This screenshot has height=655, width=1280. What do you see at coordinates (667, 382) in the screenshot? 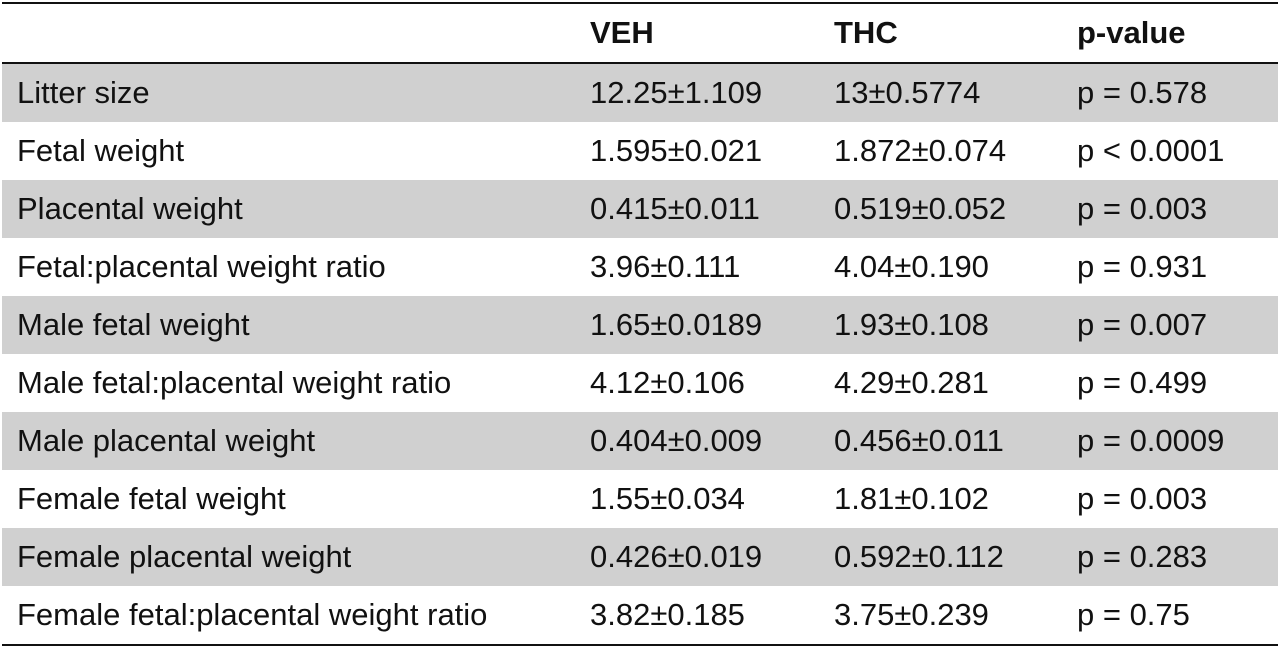
I see `veh-value: 4.12±0.106` at bounding box center [667, 382].